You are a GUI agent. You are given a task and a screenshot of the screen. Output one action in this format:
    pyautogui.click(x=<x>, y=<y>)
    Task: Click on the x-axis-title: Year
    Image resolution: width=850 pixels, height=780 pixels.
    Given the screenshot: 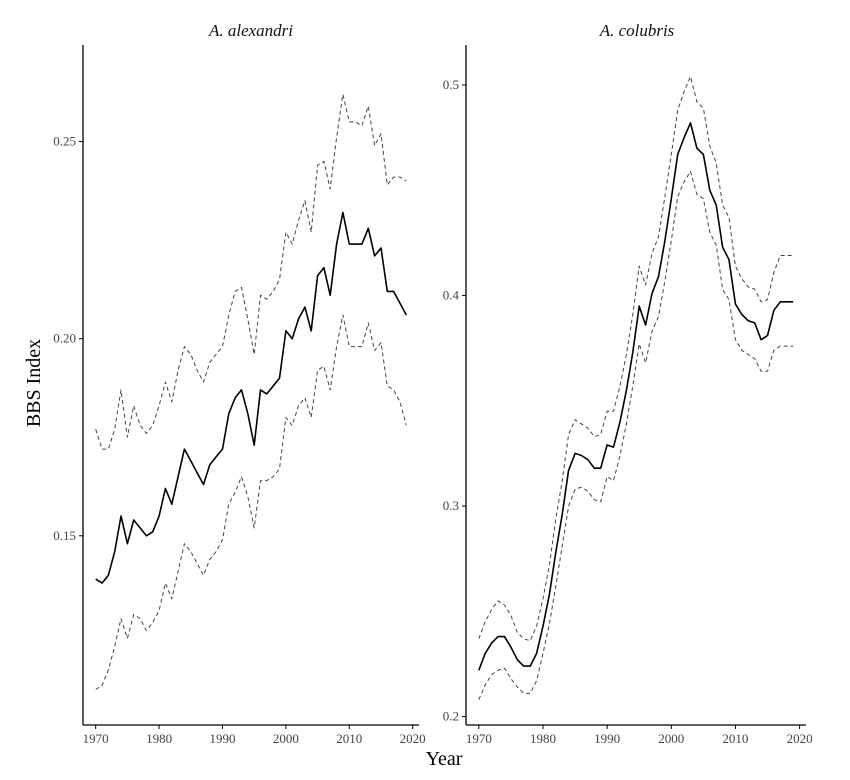 What is the action you would take?
    pyautogui.click(x=444, y=759)
    